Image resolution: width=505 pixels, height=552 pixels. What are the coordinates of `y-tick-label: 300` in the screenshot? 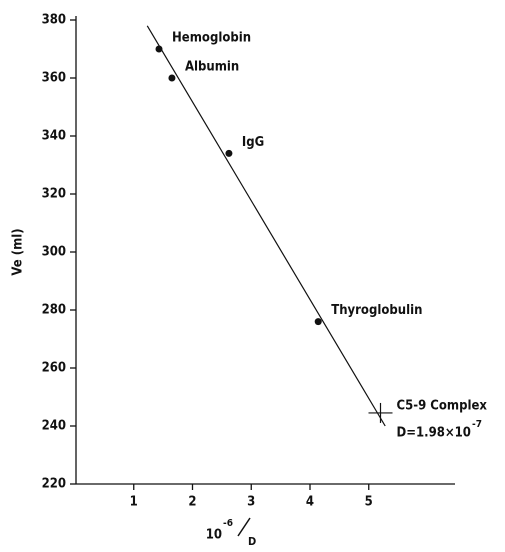 It's located at (54, 252).